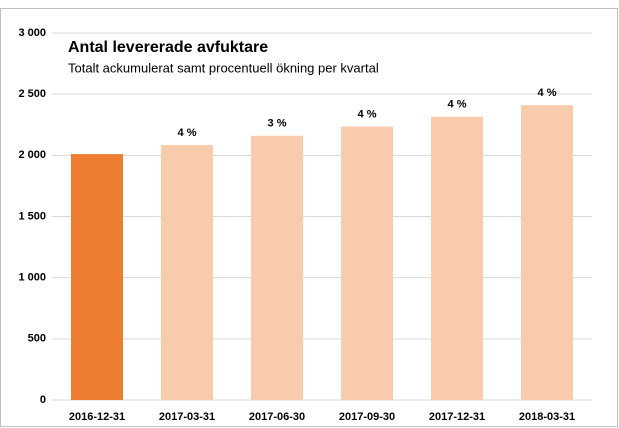 The height and width of the screenshot is (428, 619). Describe the element at coordinates (187, 417) in the screenshot. I see `x-tick-label: 2017-03-31` at that location.